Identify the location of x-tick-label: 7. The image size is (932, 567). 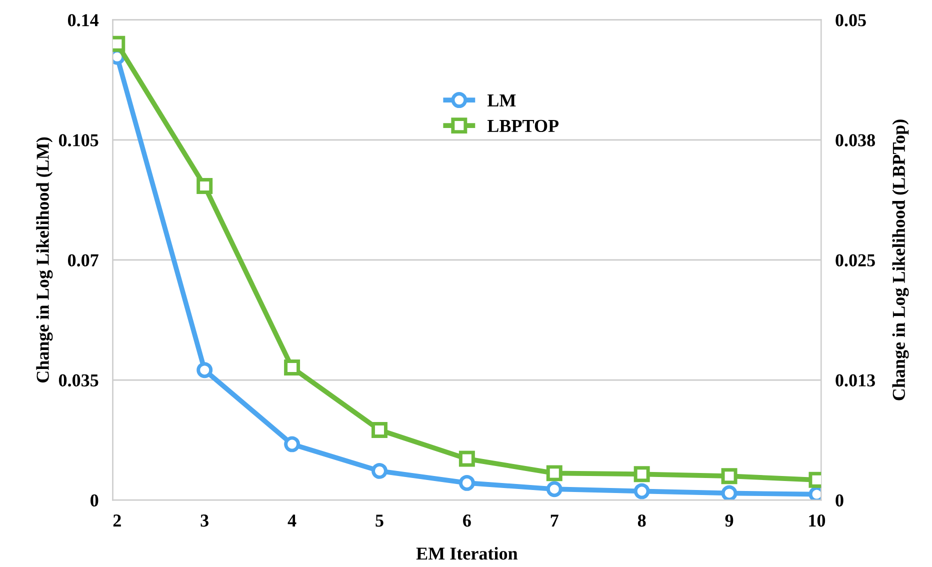
(554, 520).